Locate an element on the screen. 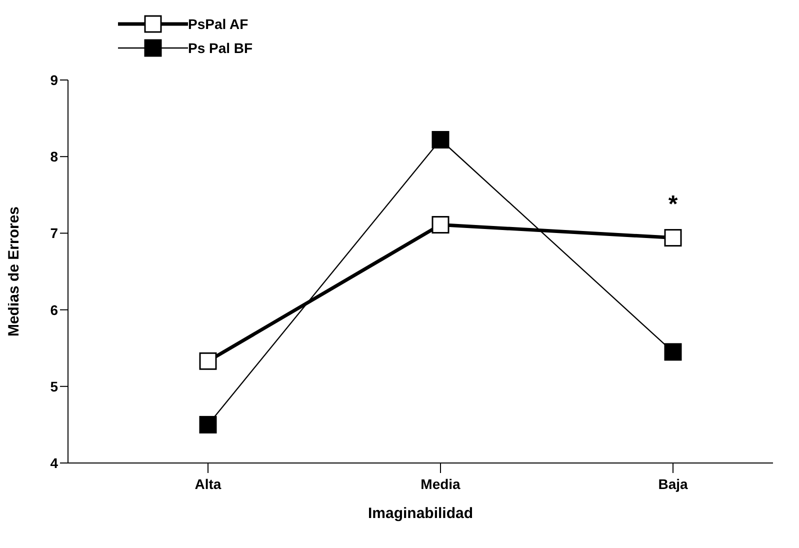 The width and height of the screenshot is (799, 548). annotation: * is located at coordinates (673, 204).